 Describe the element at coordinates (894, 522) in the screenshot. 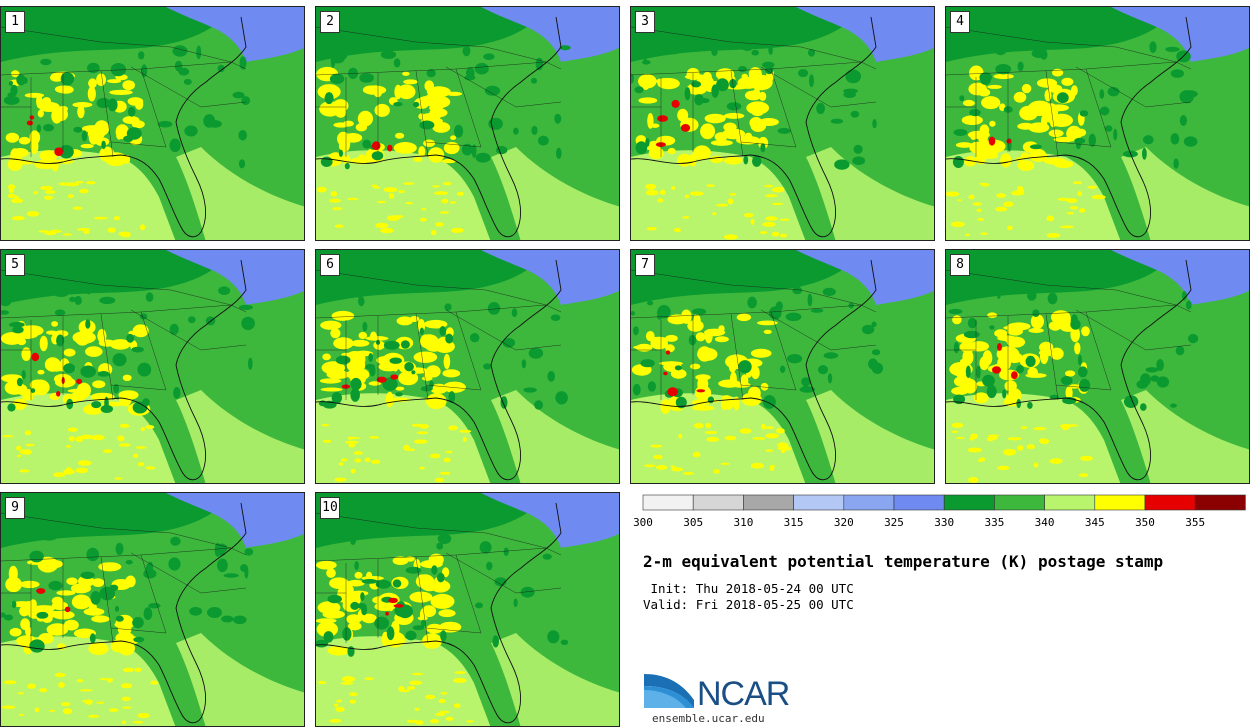

I see `colorbar-tick-label: 325` at that location.